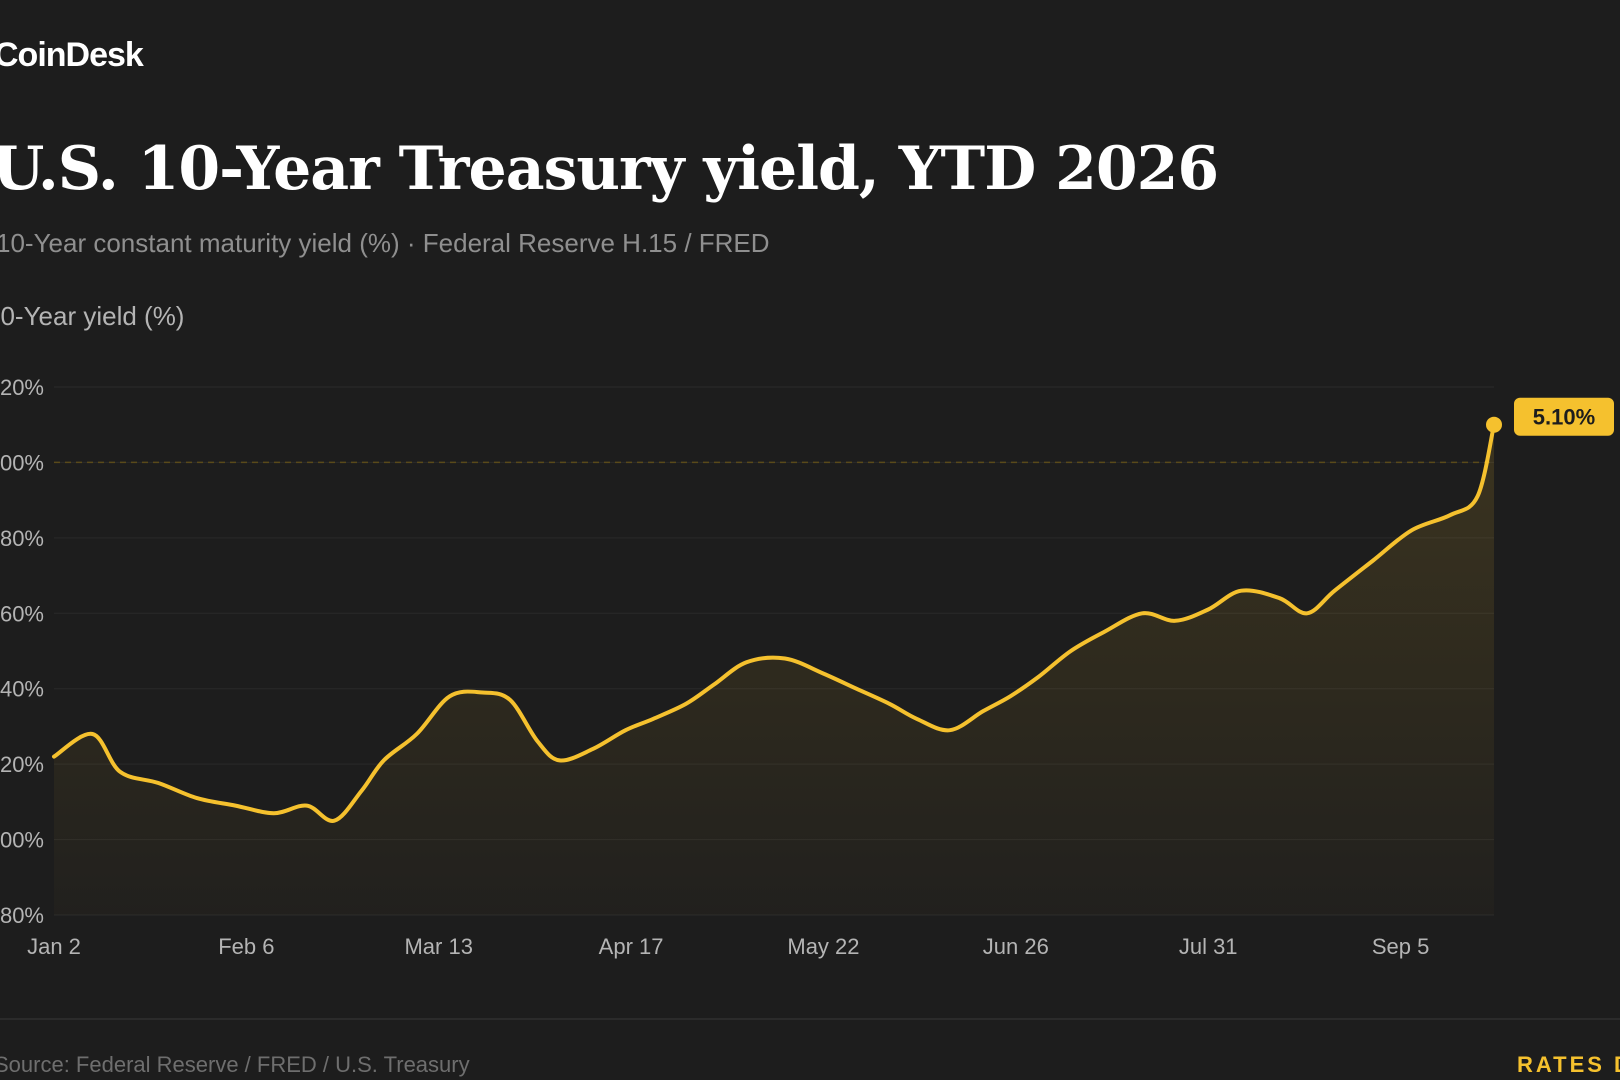 This screenshot has width=1620, height=1080. I want to click on y-tick-label: 3.80%, so click(22, 915).